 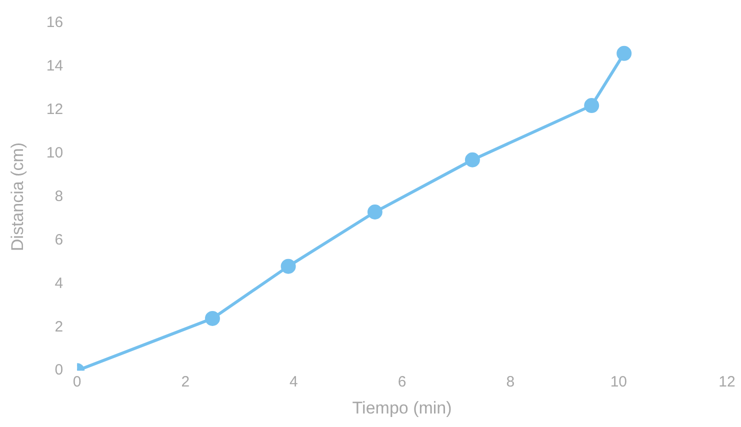 I want to click on x-tick-label: 0, so click(x=77, y=382).